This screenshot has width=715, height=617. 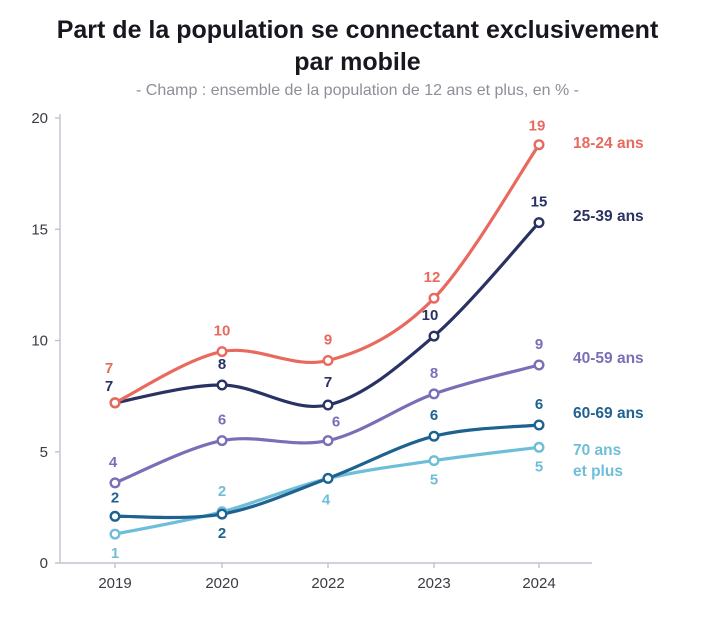 I want to click on data-point-label-40-59-ans: 4, so click(x=113, y=462).